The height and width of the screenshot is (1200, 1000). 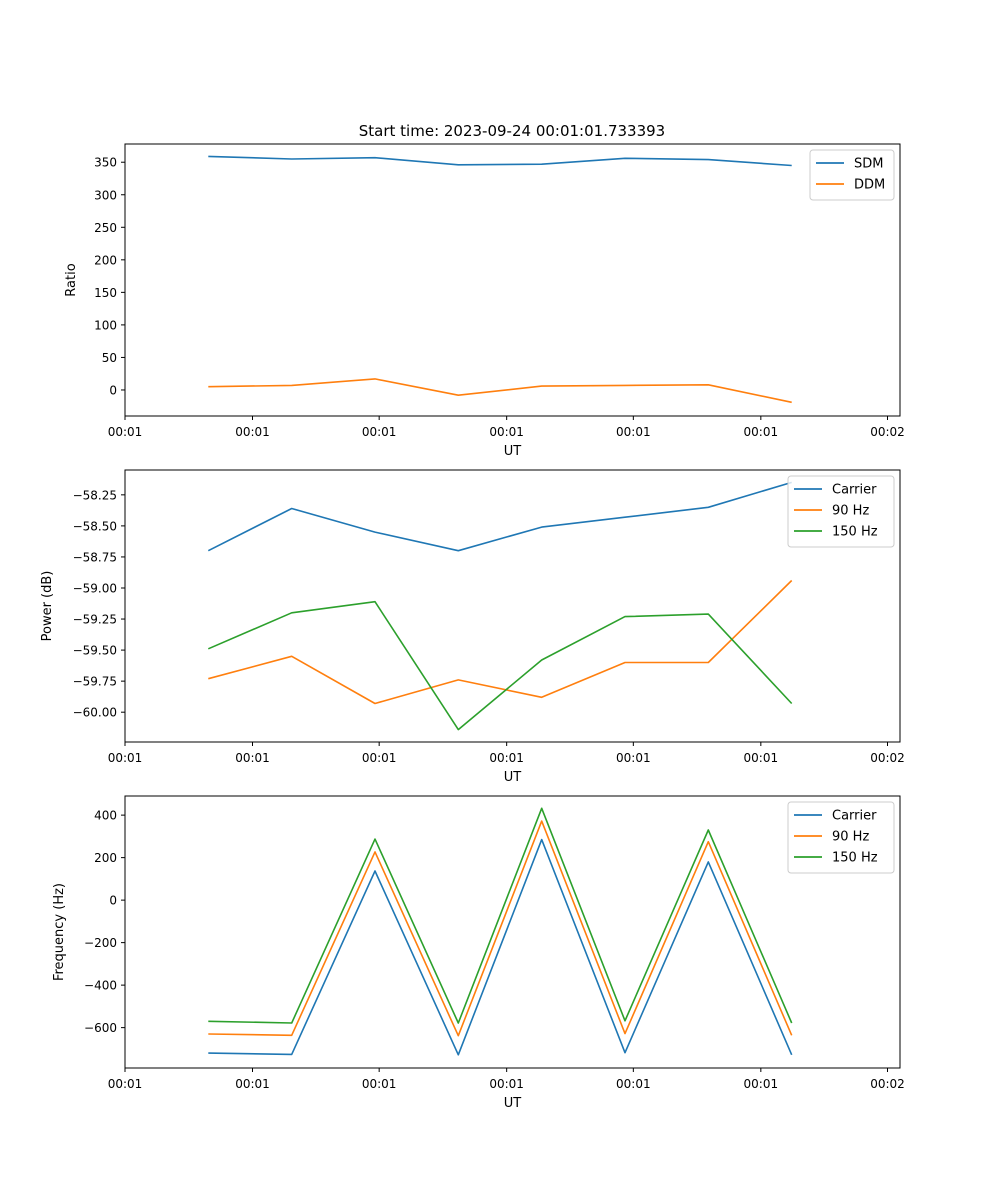 I want to click on legend-label: SDM, so click(x=868, y=164).